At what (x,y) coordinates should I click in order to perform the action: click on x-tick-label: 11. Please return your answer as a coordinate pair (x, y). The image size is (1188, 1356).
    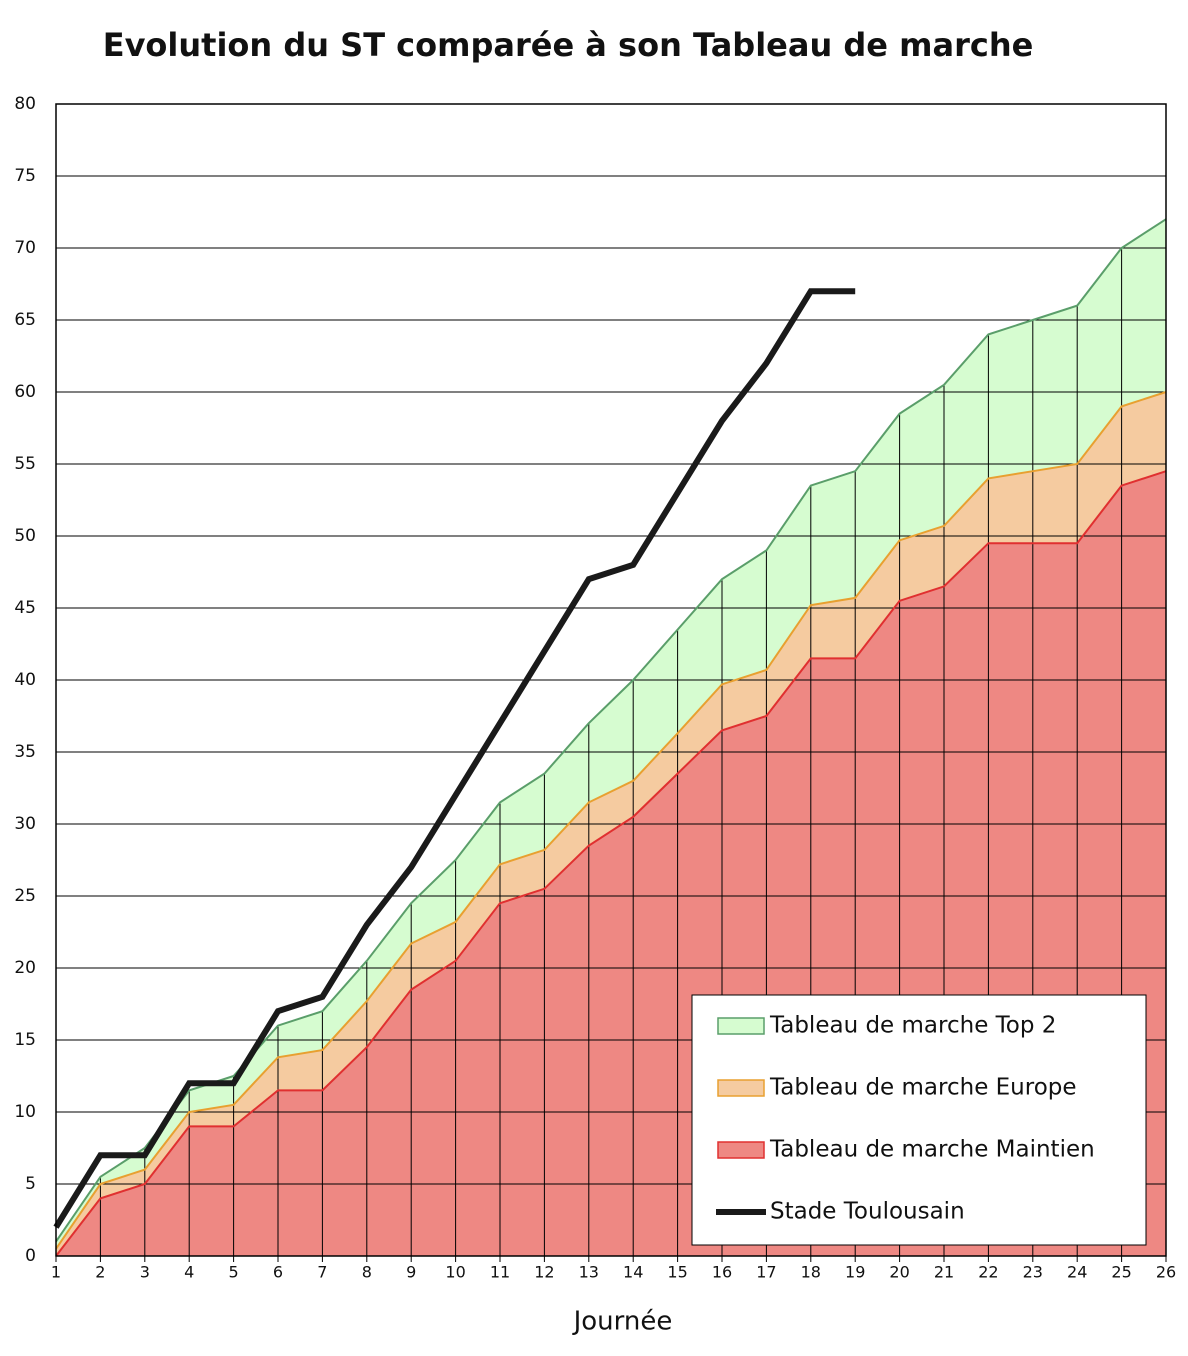
    Looking at the image, I should click on (500, 1272).